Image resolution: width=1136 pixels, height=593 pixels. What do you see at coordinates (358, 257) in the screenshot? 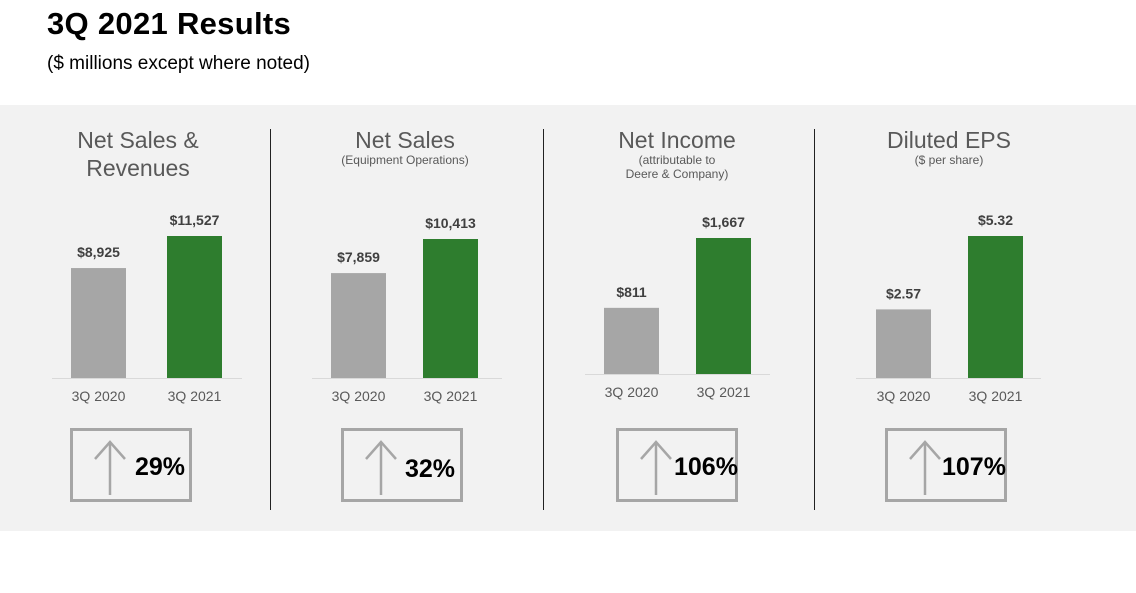
I see `data-label: $7,859` at bounding box center [358, 257].